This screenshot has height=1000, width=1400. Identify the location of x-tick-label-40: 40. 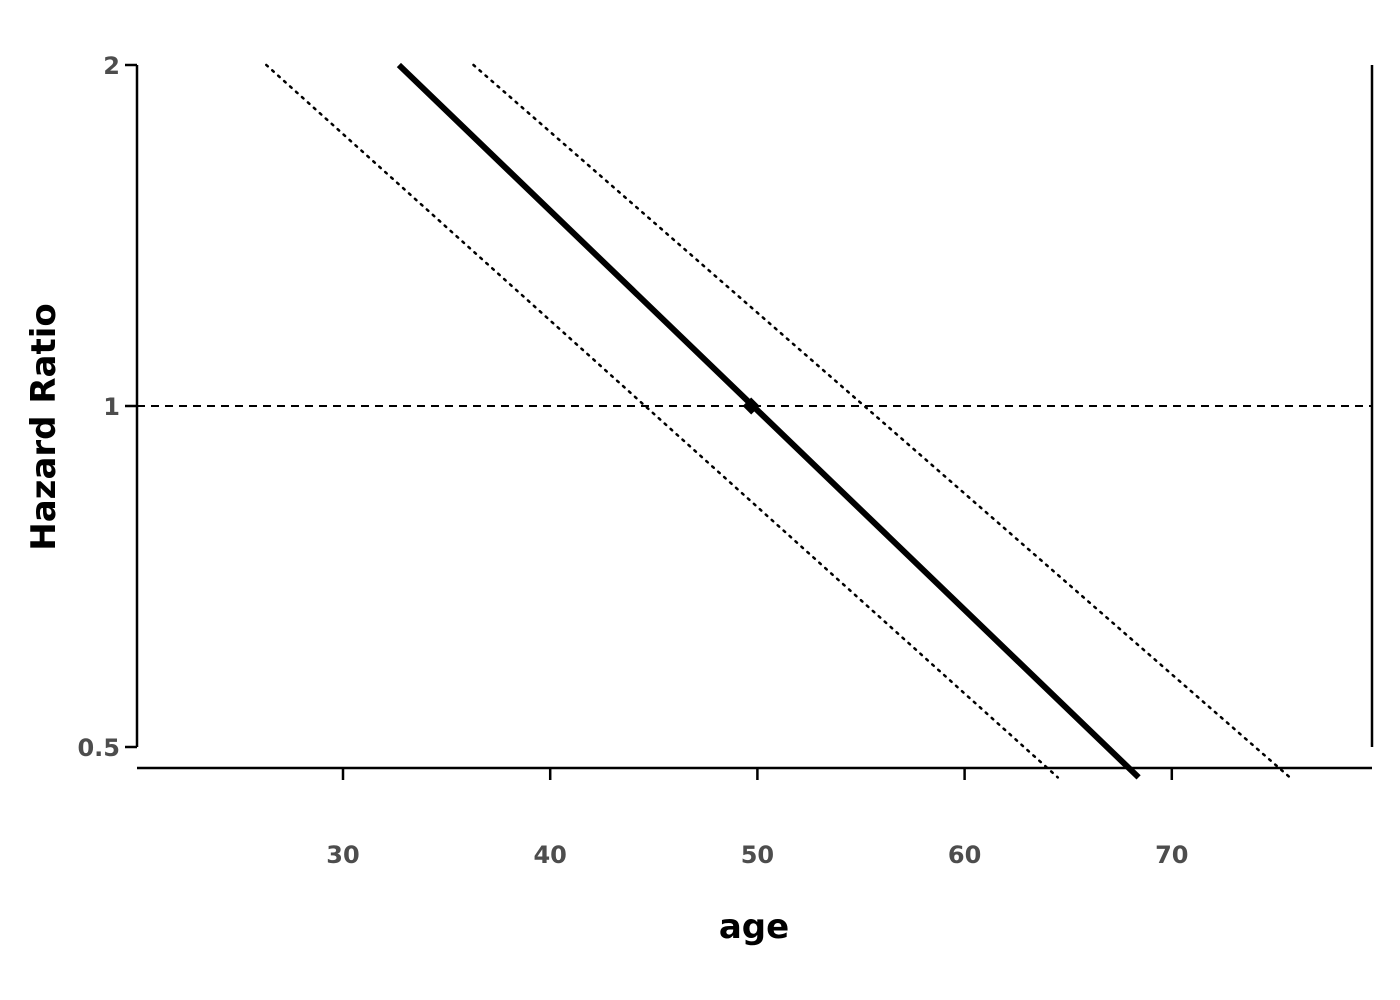
(549, 855).